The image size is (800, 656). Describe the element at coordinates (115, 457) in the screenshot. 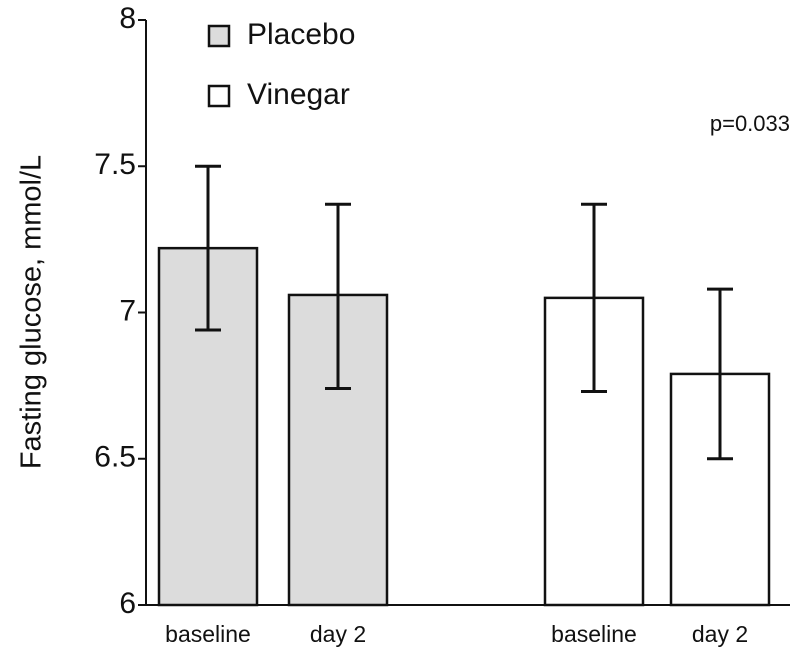

I see `y-tick-label: 6.5` at that location.